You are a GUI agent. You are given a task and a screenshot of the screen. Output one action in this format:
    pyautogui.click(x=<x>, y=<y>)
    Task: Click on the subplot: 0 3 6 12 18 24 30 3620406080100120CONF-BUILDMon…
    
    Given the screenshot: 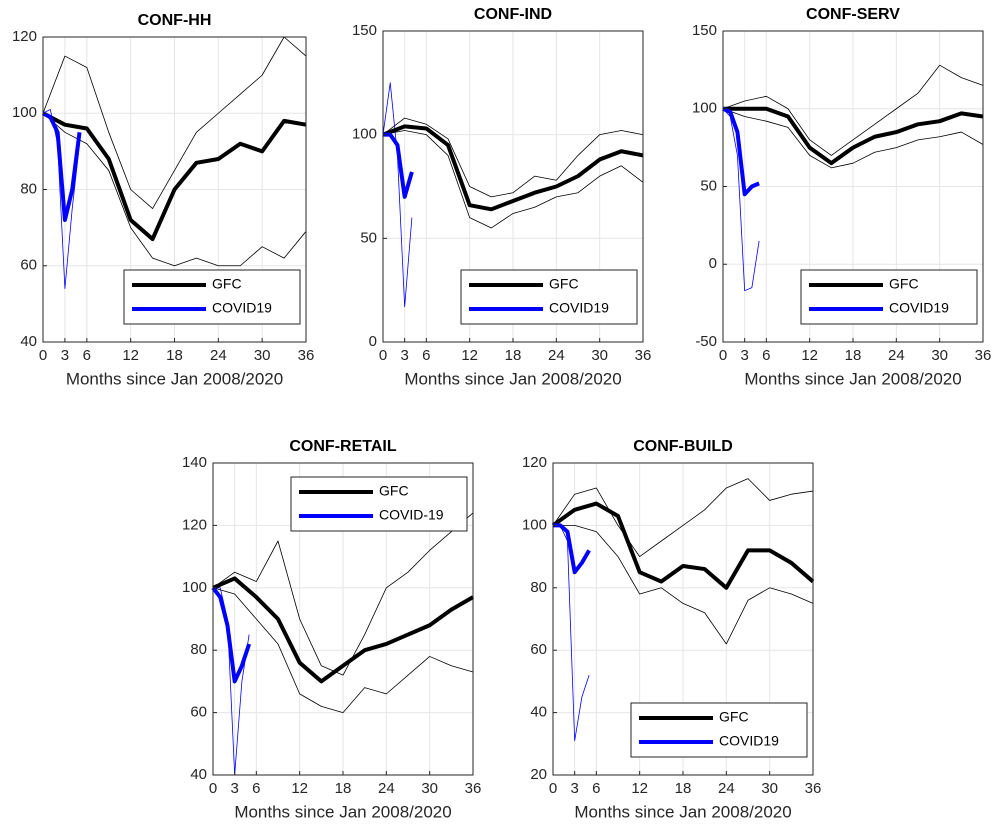 What is the action you would take?
    pyautogui.click(x=671, y=629)
    